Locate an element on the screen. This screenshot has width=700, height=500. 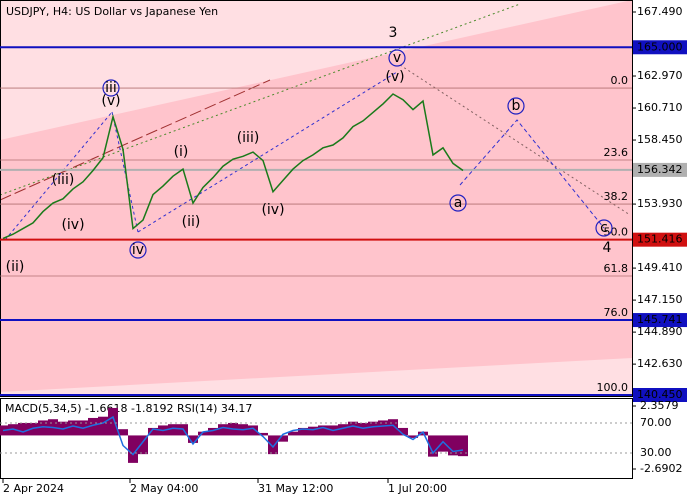
channel-lower is located at coordinates (316, 377).